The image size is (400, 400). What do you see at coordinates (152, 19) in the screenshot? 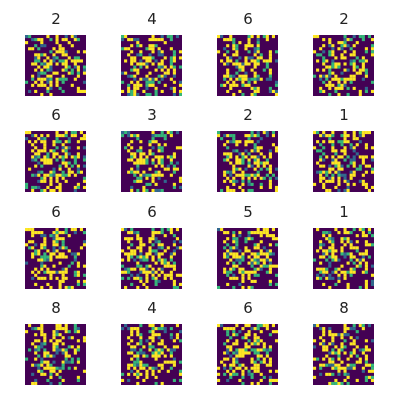
I see `panel-title: 4` at bounding box center [152, 19].